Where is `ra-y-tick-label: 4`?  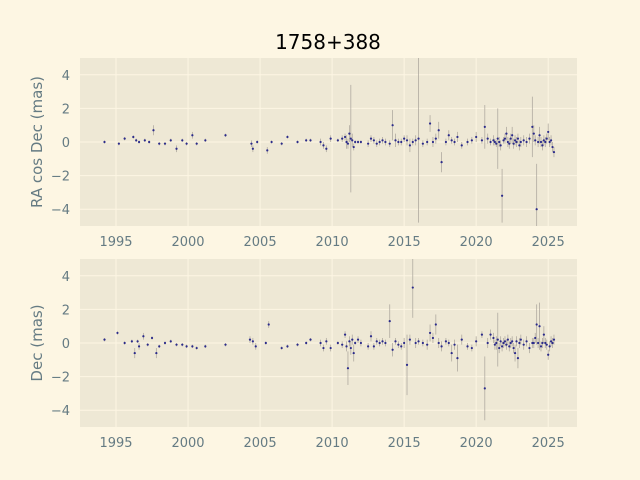 ra-y-tick-label: 4 is located at coordinates (66, 76).